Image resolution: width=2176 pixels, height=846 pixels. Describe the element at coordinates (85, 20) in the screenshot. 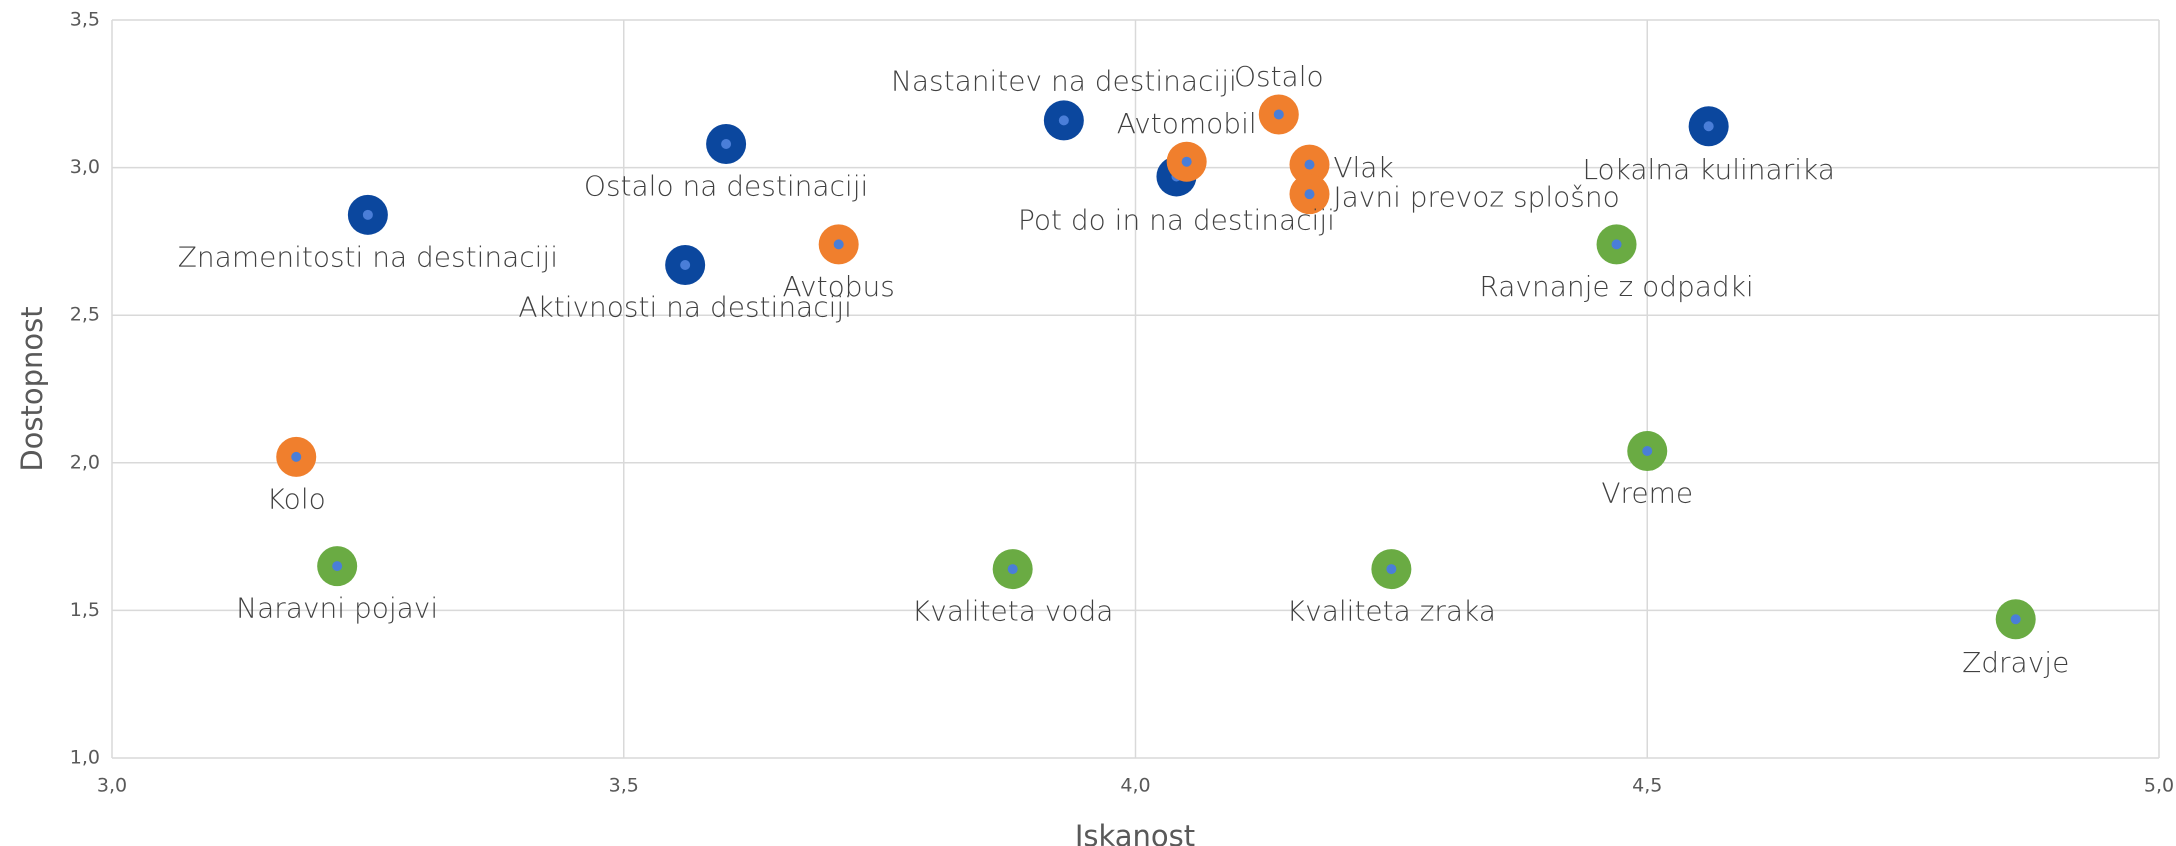

I see `y-tick-label: 3,5` at that location.